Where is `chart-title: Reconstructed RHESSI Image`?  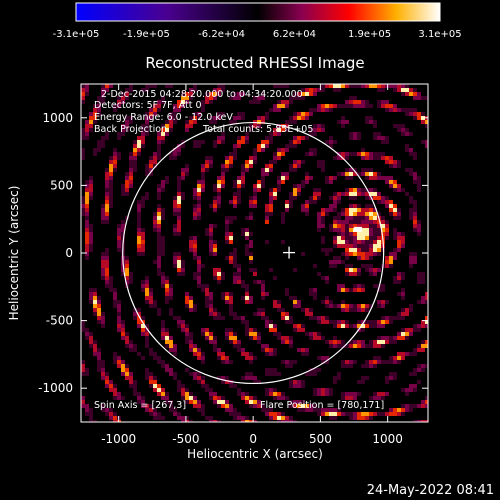 chart-title: Reconstructed RHESSI Image is located at coordinates (254, 63).